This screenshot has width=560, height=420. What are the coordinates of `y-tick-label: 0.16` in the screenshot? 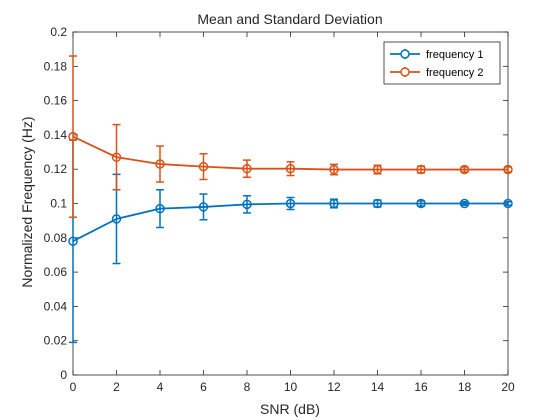 It's located at (56, 101).